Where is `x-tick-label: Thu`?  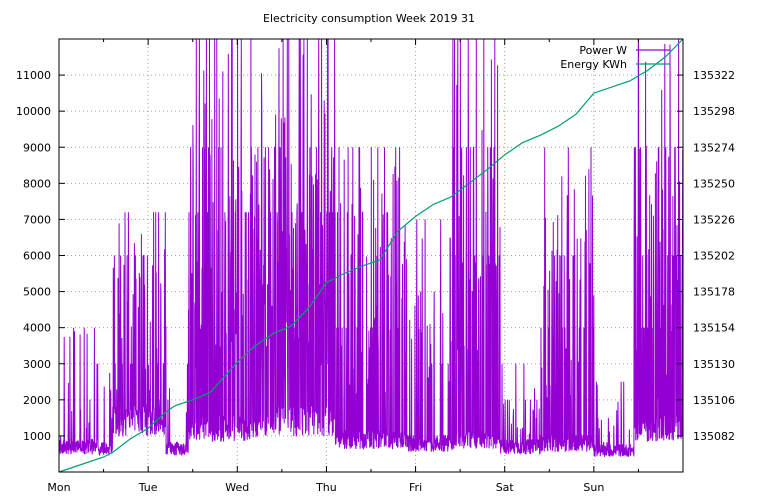
x-tick-label: Thu is located at coordinates (326, 487).